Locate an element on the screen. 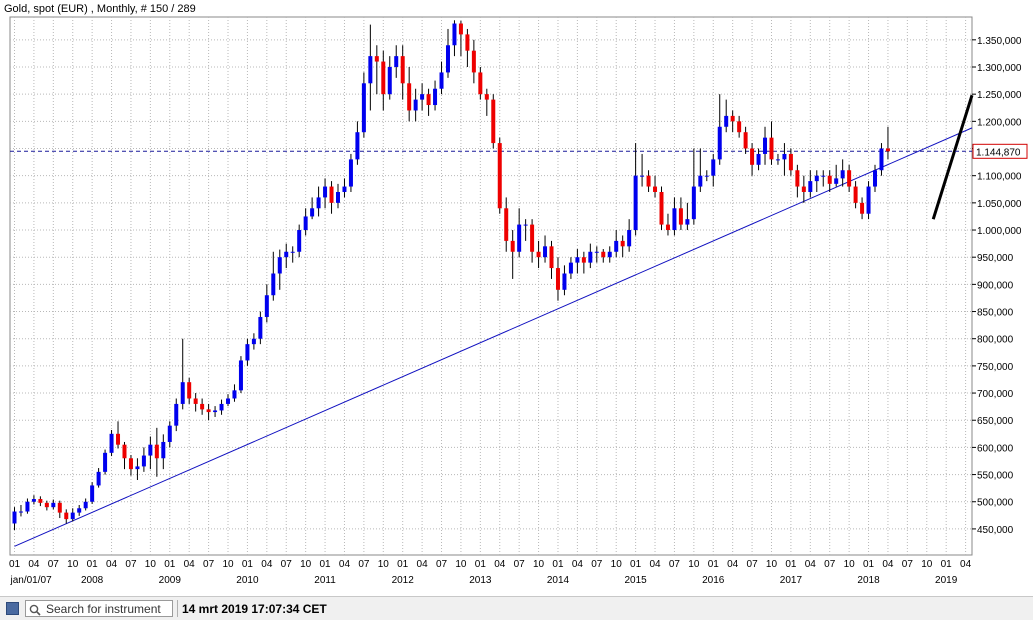 The image size is (1033, 621). x-month-label: 01 is located at coordinates (93, 564).